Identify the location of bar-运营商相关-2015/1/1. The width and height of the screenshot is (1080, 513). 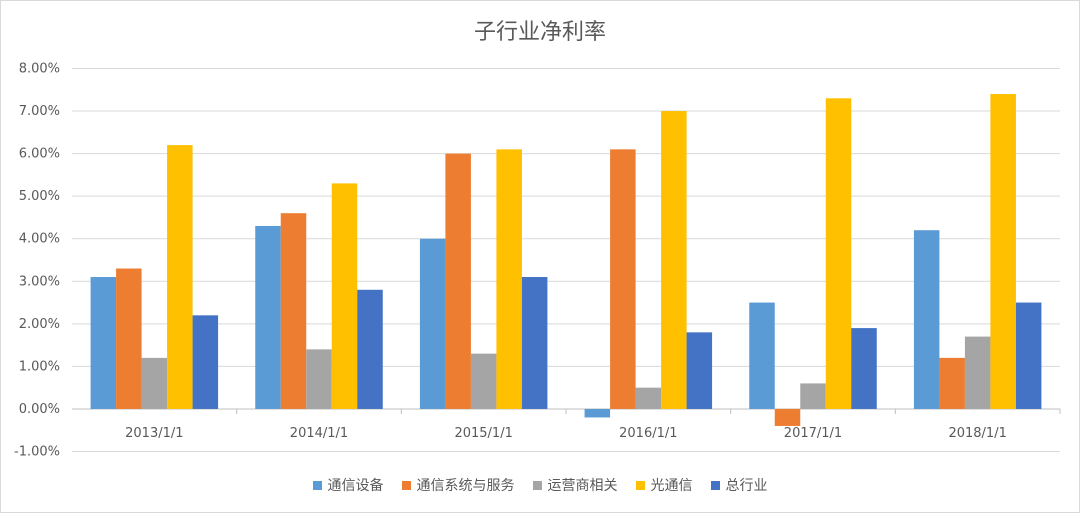
(483, 381).